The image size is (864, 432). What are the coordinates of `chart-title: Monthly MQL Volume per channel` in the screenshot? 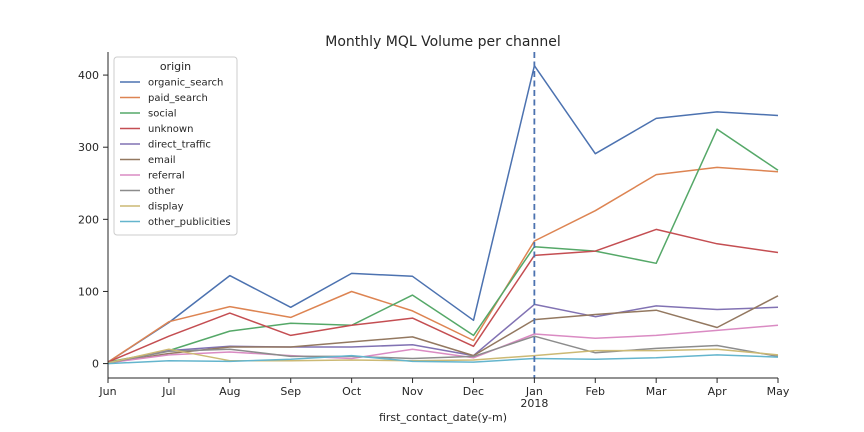 It's located at (442, 42).